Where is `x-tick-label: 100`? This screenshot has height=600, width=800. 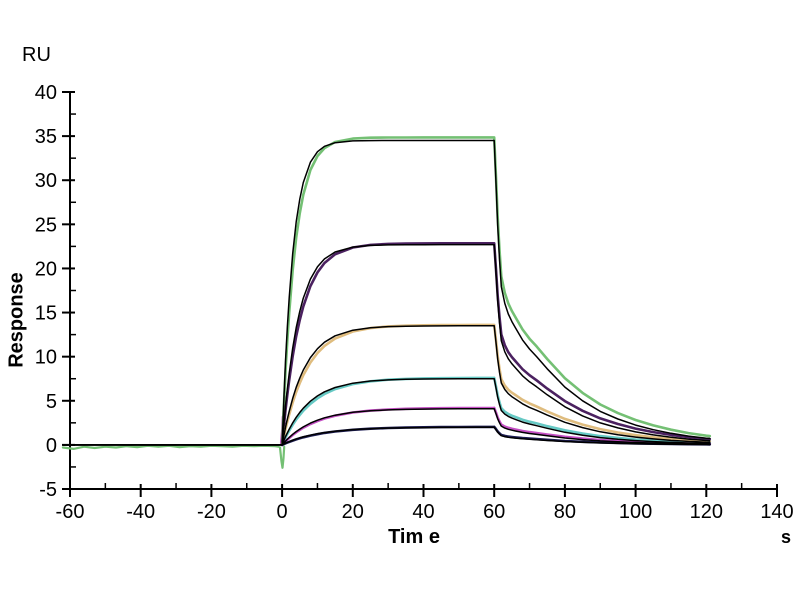 x-tick-label: 100 is located at coordinates (635, 512).